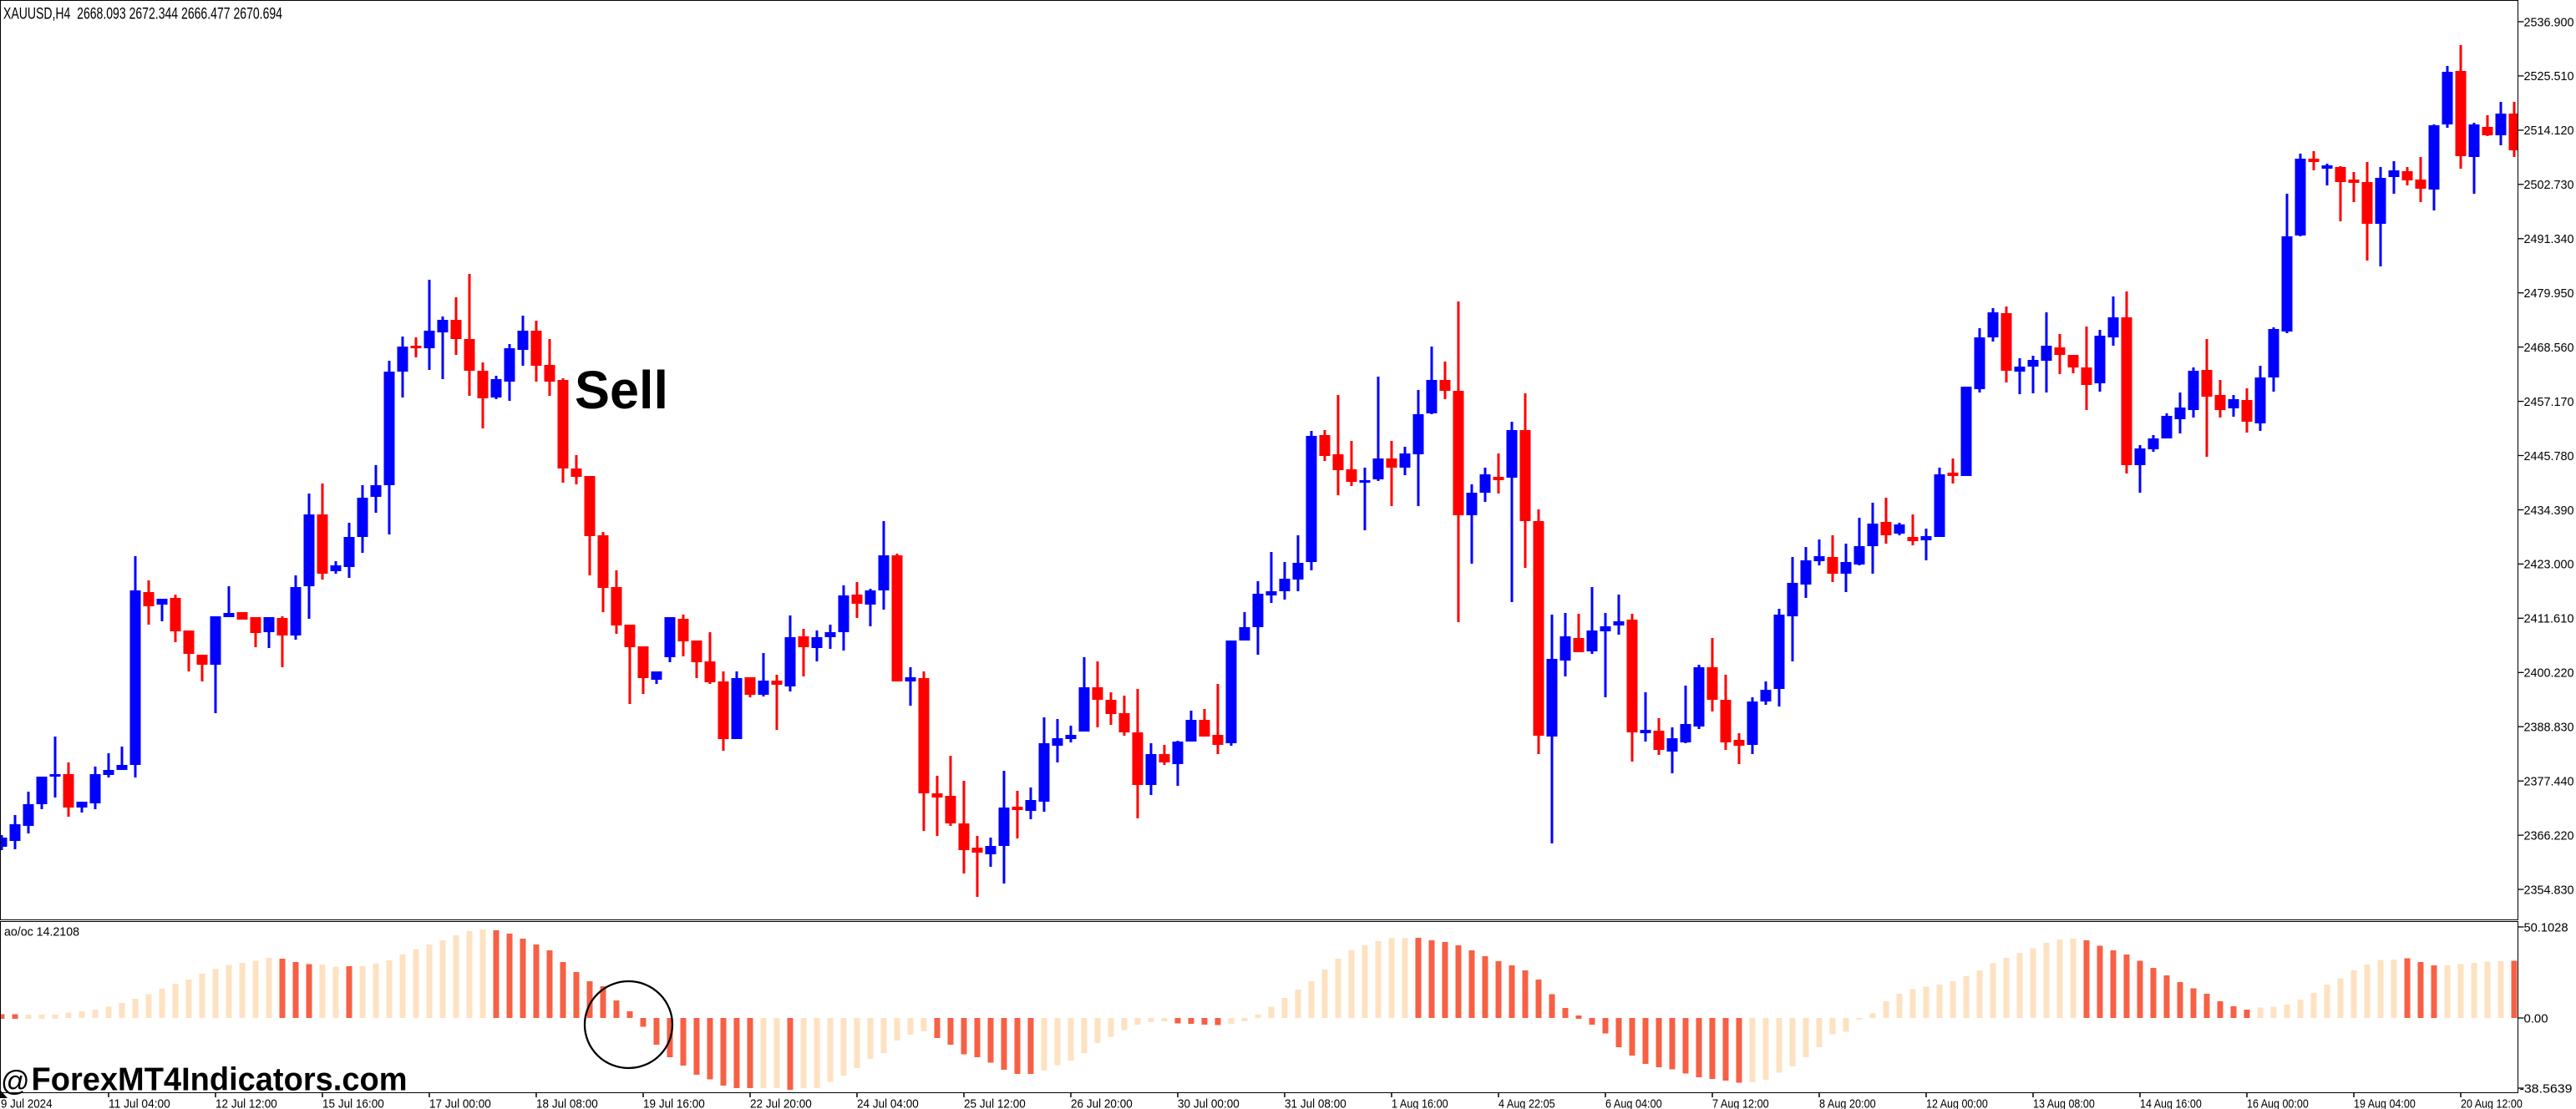 The image size is (2576, 1109). I want to click on svg-text: 24 Jul 04:00, so click(888, 1103).